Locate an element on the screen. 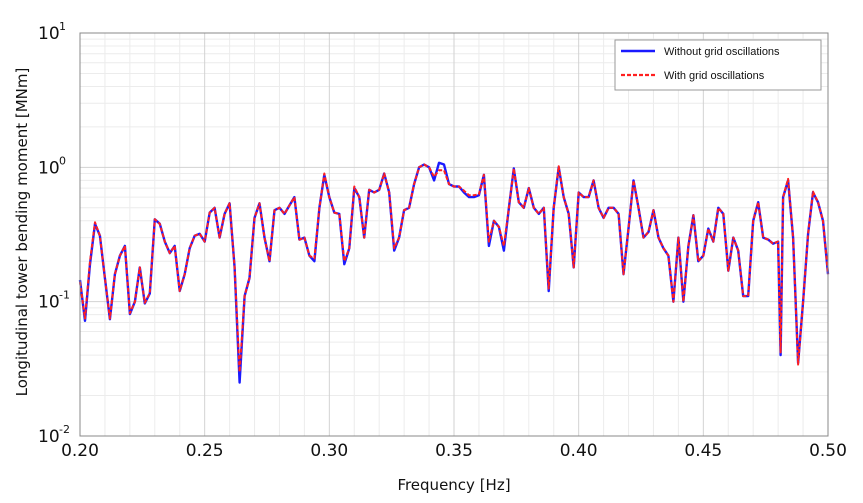  x-tick-label: 0.50 is located at coordinates (828, 451).